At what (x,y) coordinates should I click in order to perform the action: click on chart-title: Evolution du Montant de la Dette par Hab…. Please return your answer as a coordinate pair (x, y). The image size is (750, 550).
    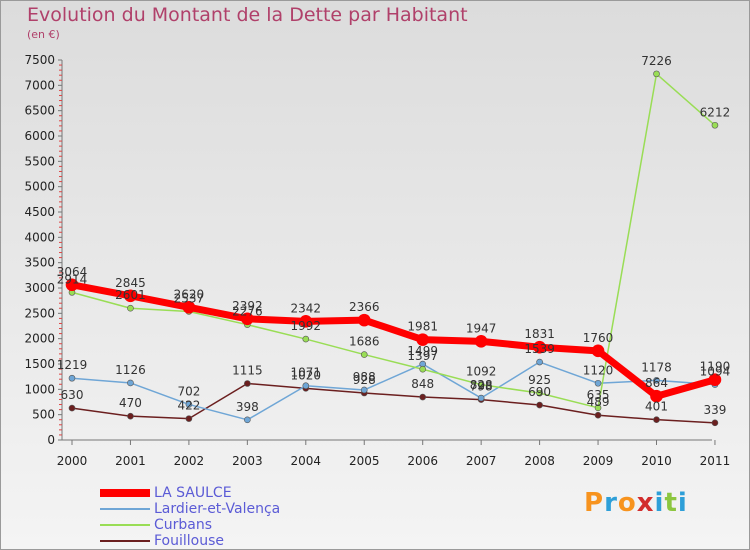
    Looking at the image, I should click on (247, 15).